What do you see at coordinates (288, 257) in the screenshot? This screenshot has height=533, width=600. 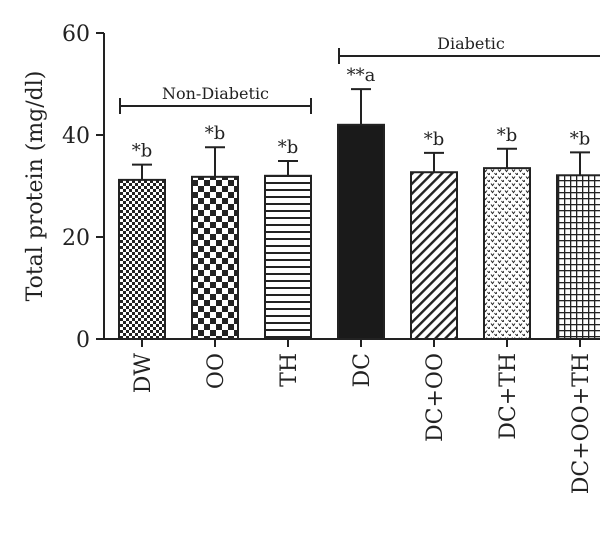 I see `bar-th` at bounding box center [288, 257].